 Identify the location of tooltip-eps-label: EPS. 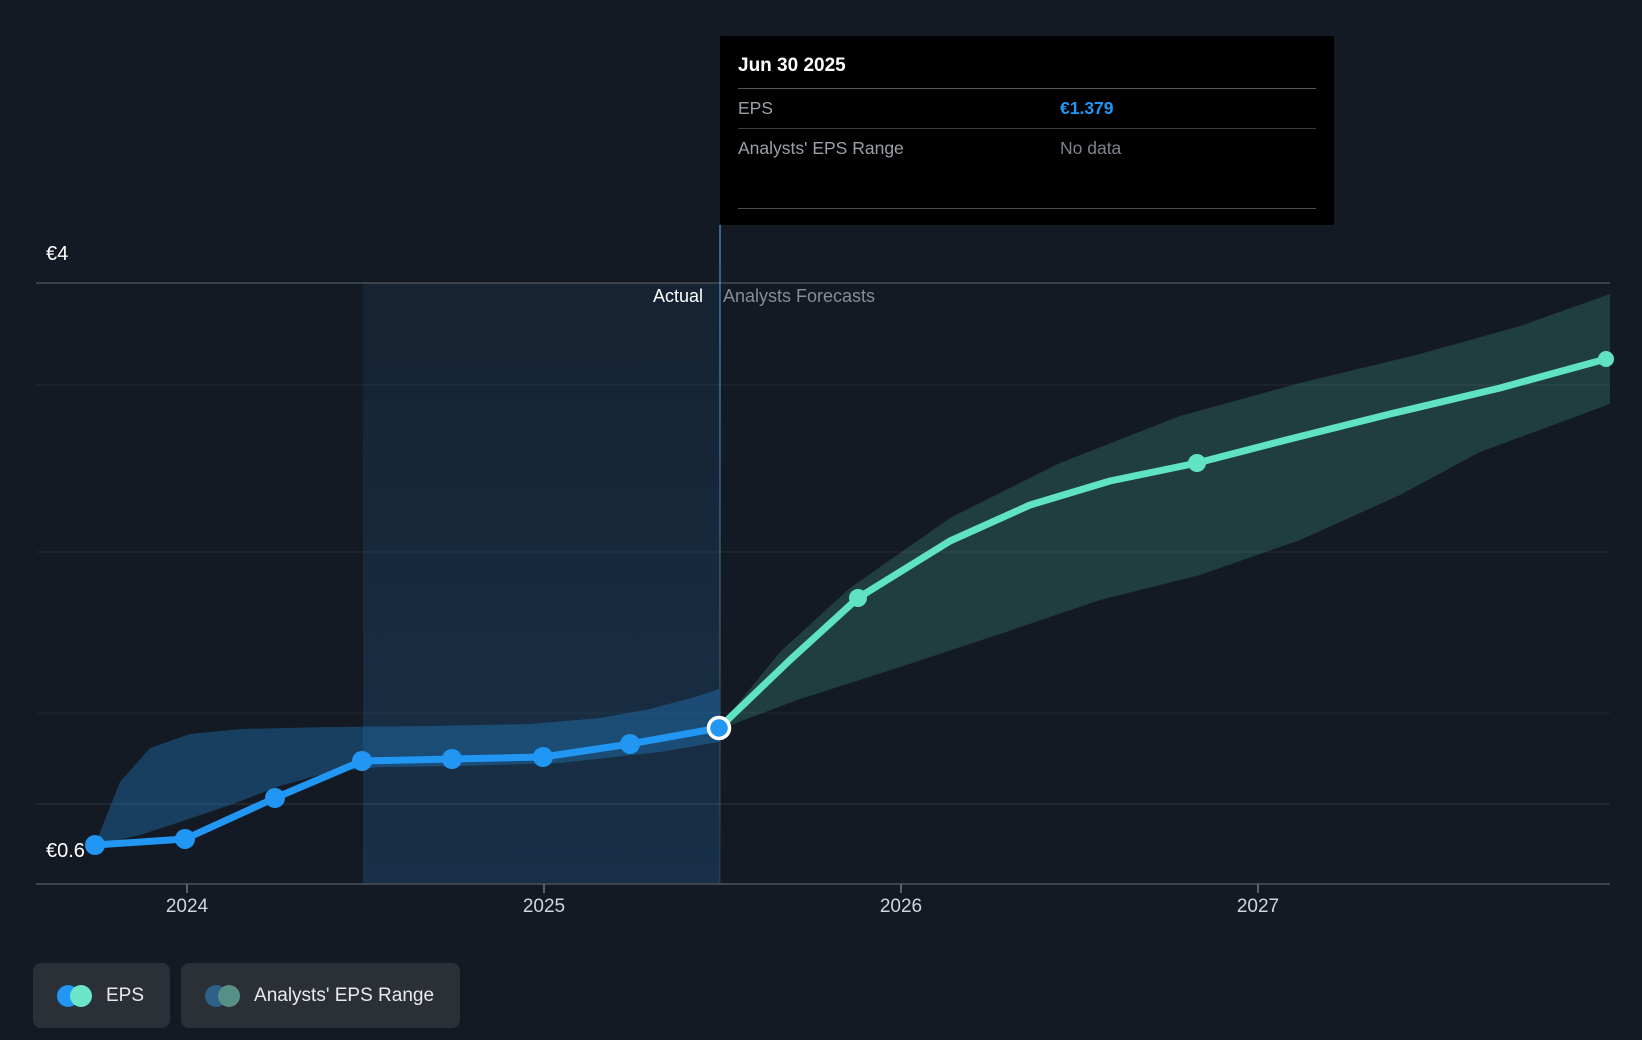
(756, 108).